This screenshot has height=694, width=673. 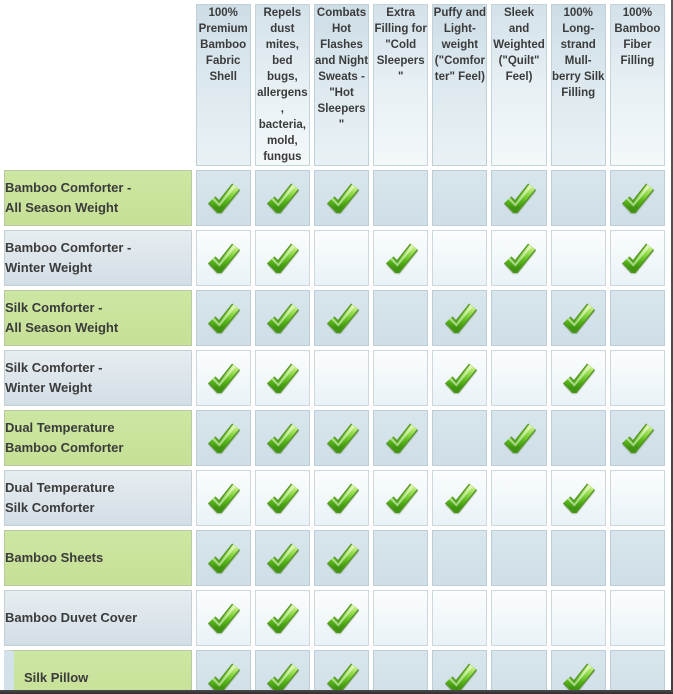 I want to click on column-header: 100% Bamboo Fiber Filling, so click(x=637, y=85).